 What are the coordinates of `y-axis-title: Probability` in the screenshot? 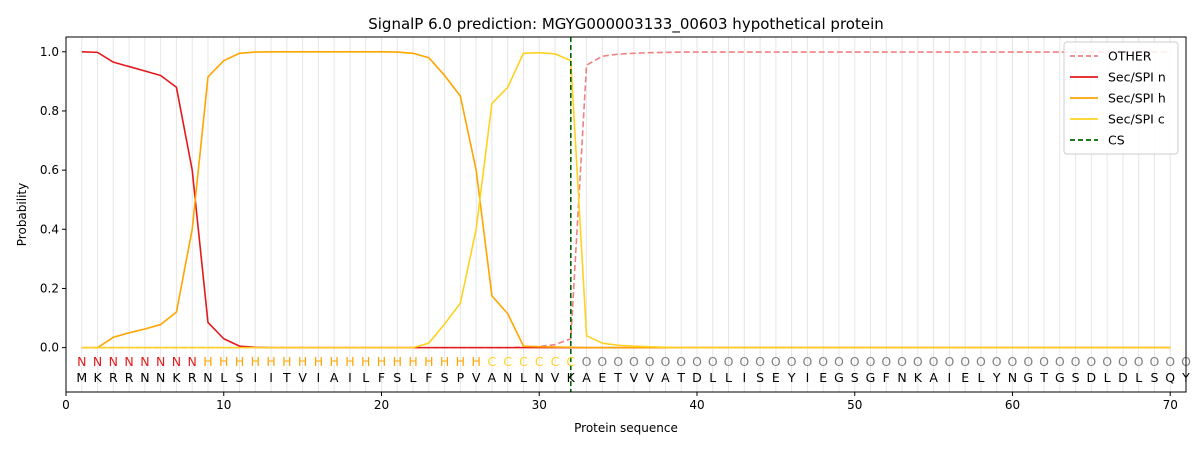 It's located at (22, 214).